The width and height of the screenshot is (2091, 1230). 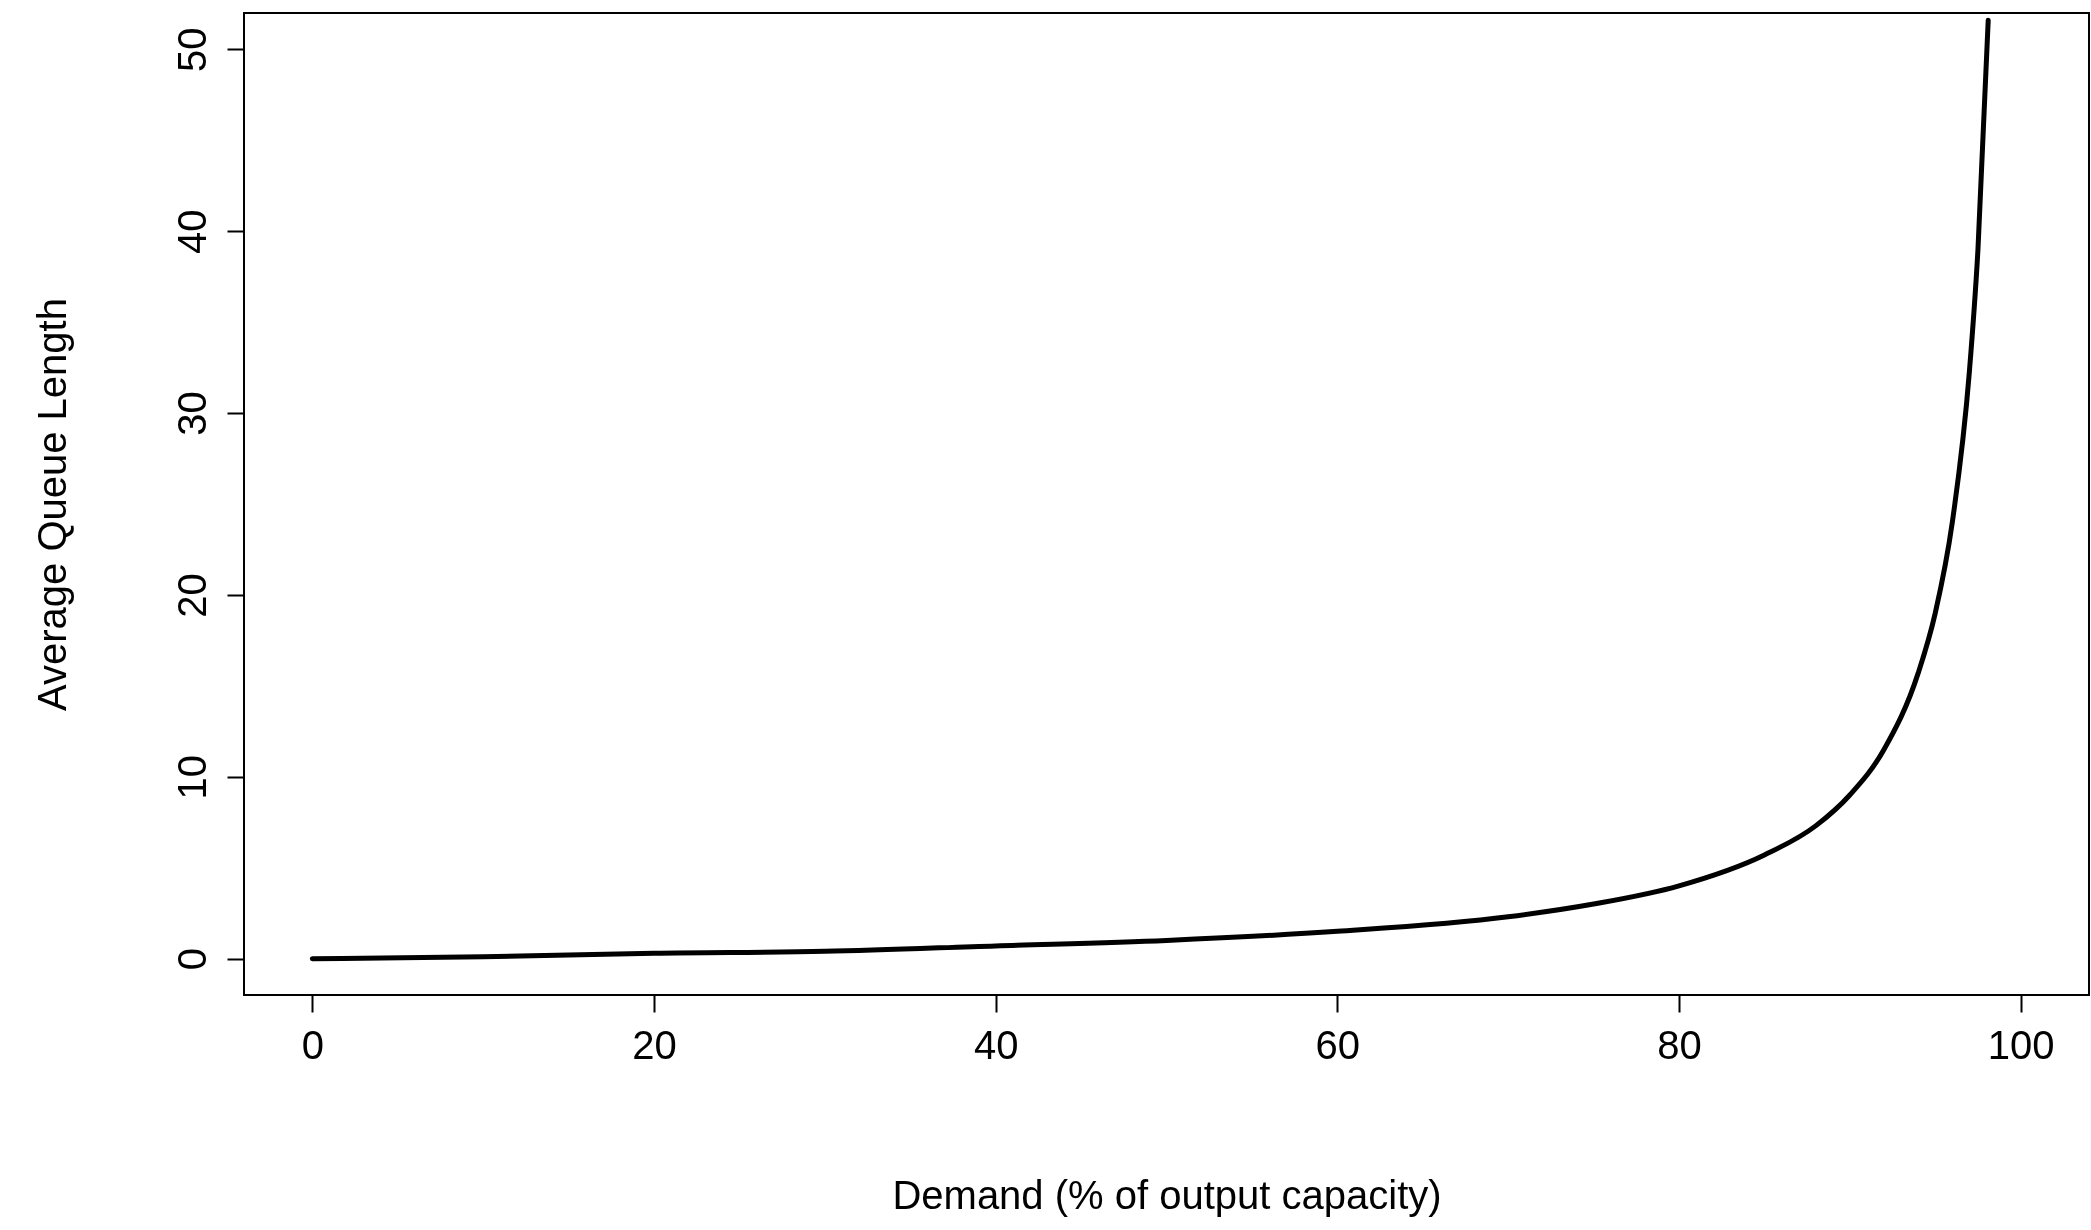 What do you see at coordinates (51, 504) in the screenshot?
I see `y-axis-title: Average Queue Length` at bounding box center [51, 504].